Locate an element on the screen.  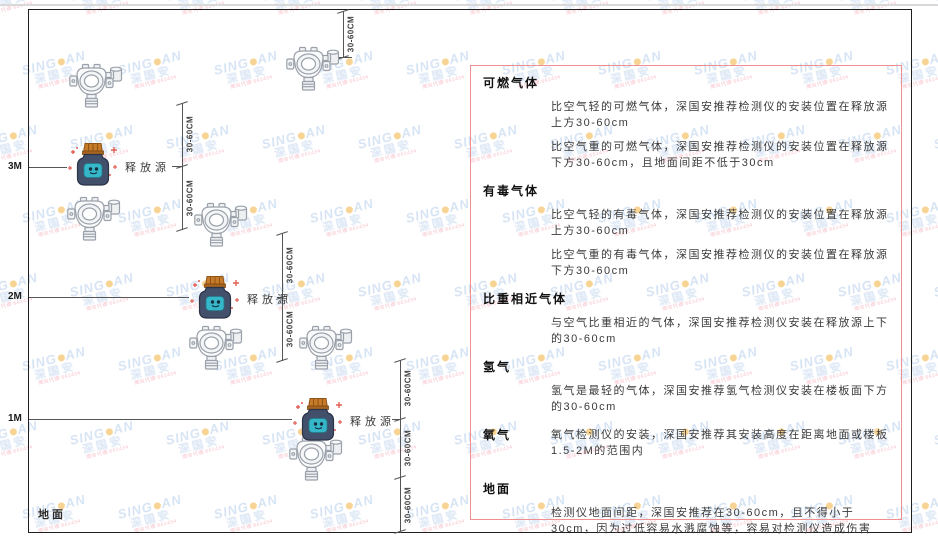
axis-label-2m: 2M is located at coordinates (15, 296).